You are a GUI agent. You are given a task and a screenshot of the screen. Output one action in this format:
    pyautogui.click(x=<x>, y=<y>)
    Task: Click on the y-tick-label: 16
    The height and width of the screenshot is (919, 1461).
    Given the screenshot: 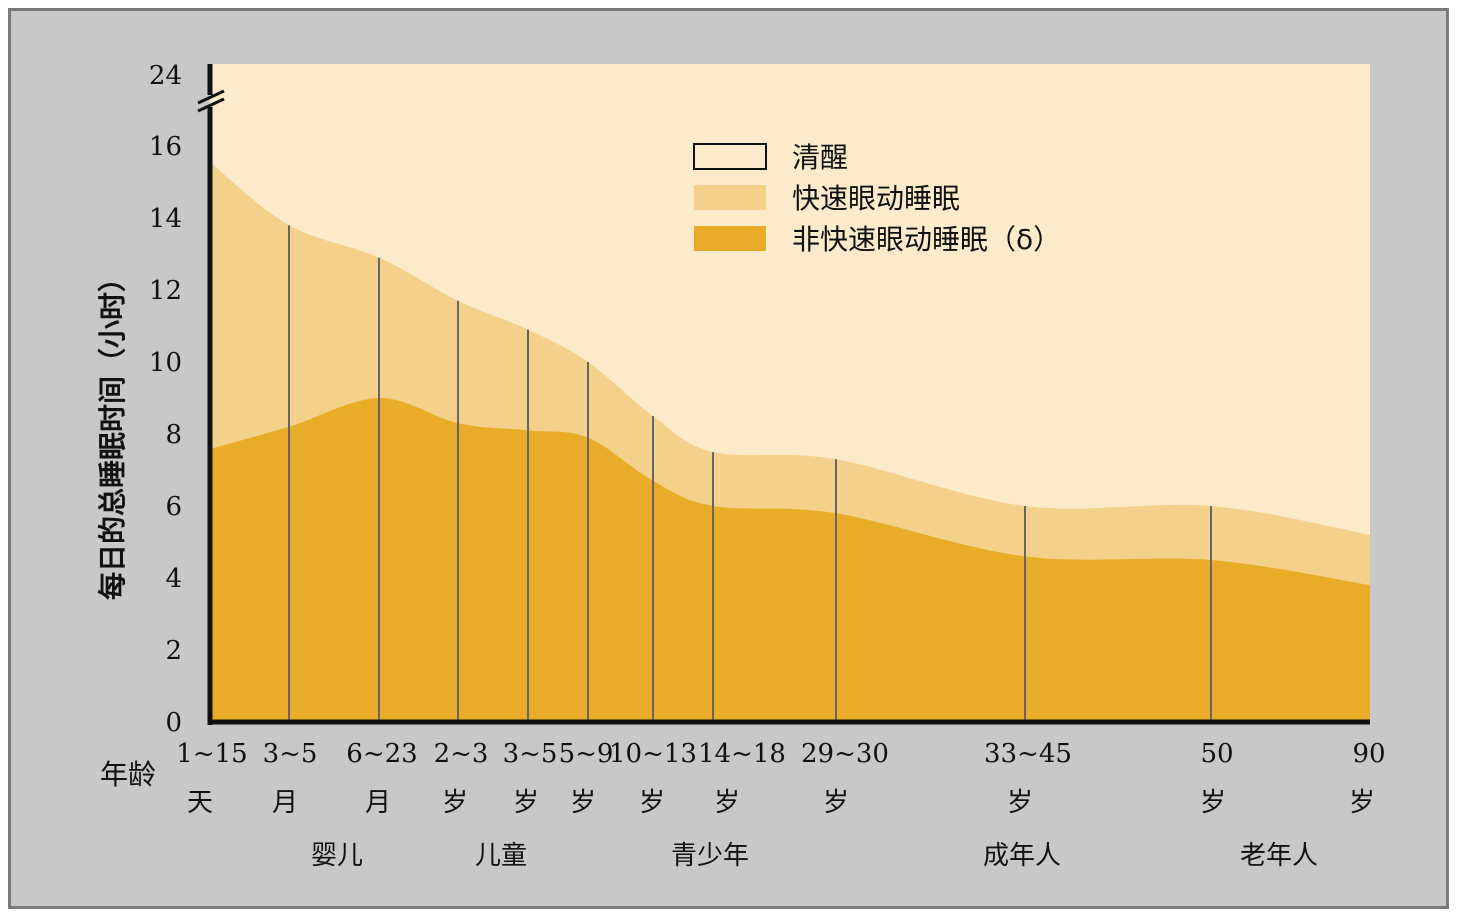 What is the action you would take?
    pyautogui.click(x=165, y=147)
    